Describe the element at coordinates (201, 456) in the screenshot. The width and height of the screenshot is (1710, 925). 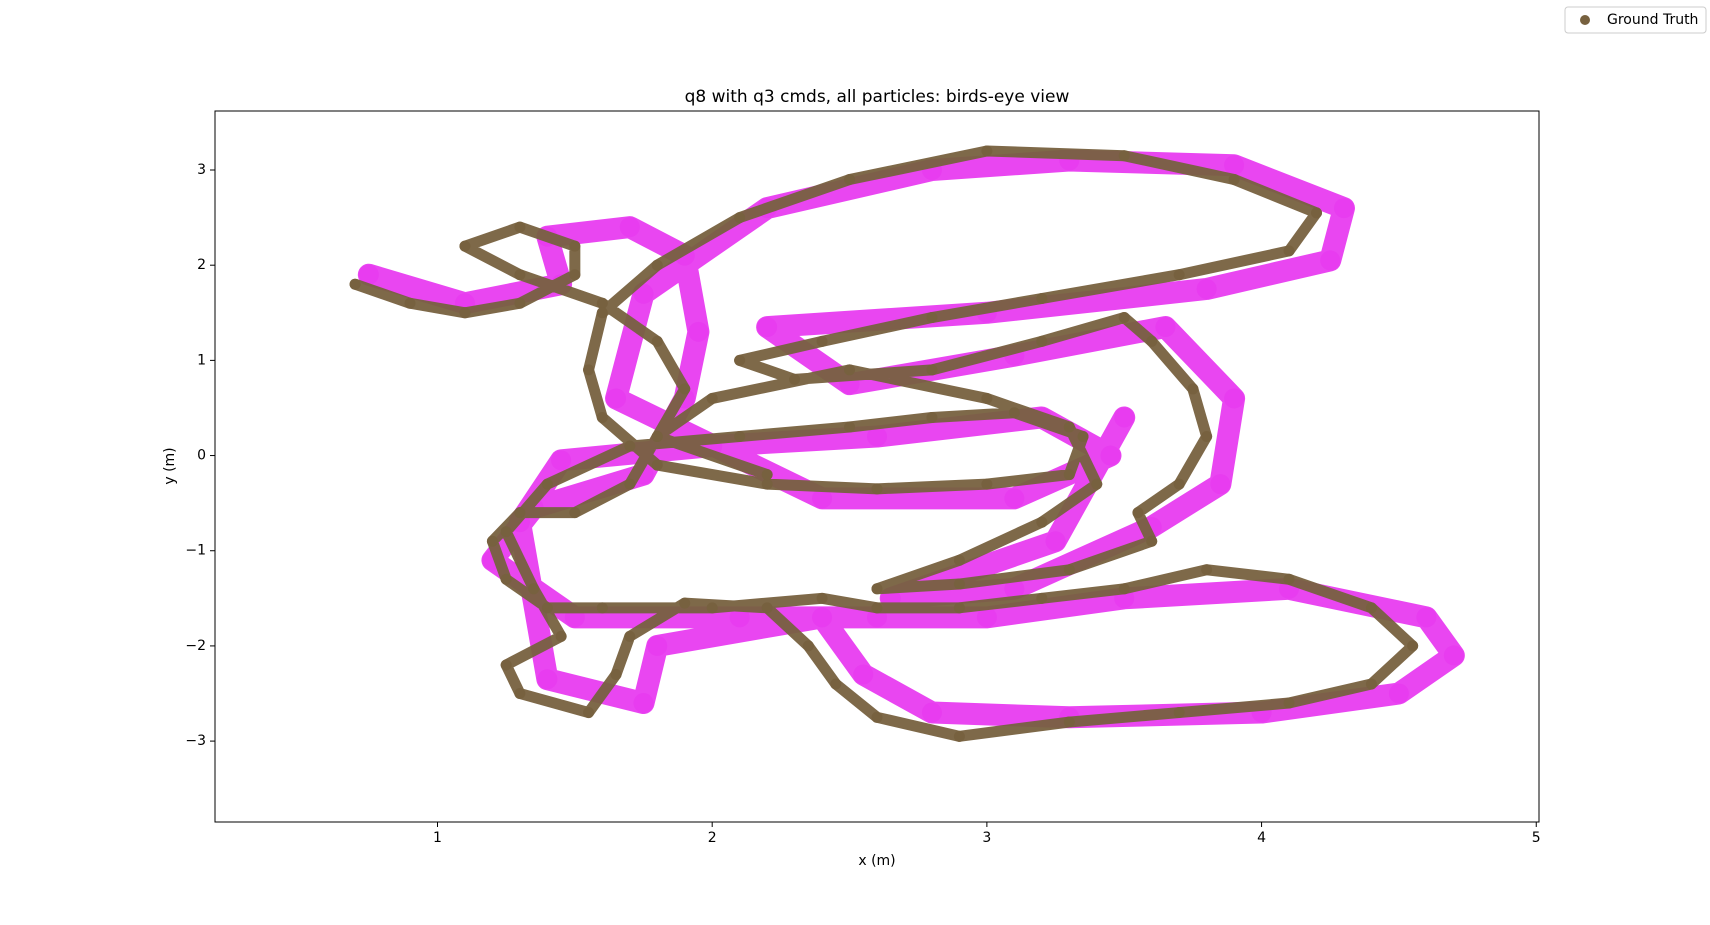
I see `y-tick-label: 0` at that location.